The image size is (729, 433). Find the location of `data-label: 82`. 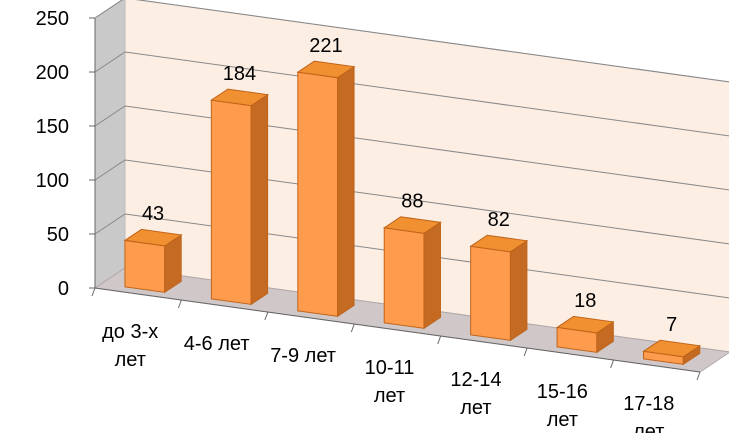

data-label: 82 is located at coordinates (499, 220).